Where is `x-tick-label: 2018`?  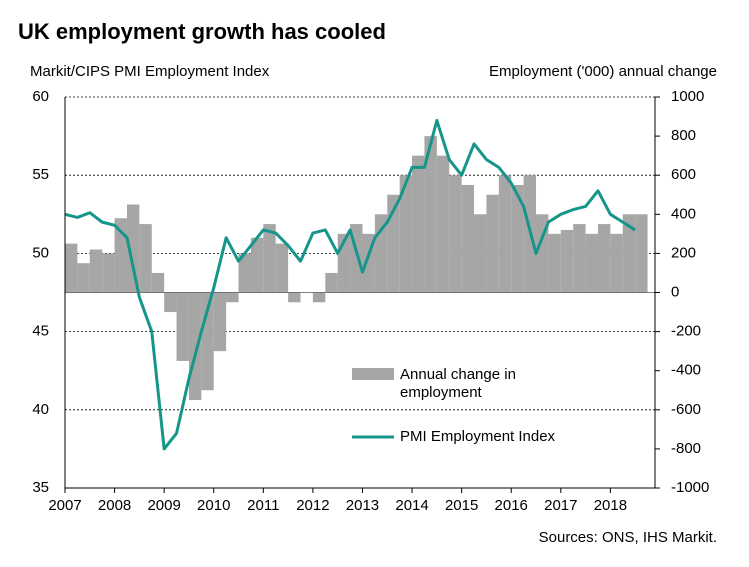
x-tick-label: 2018 is located at coordinates (610, 505).